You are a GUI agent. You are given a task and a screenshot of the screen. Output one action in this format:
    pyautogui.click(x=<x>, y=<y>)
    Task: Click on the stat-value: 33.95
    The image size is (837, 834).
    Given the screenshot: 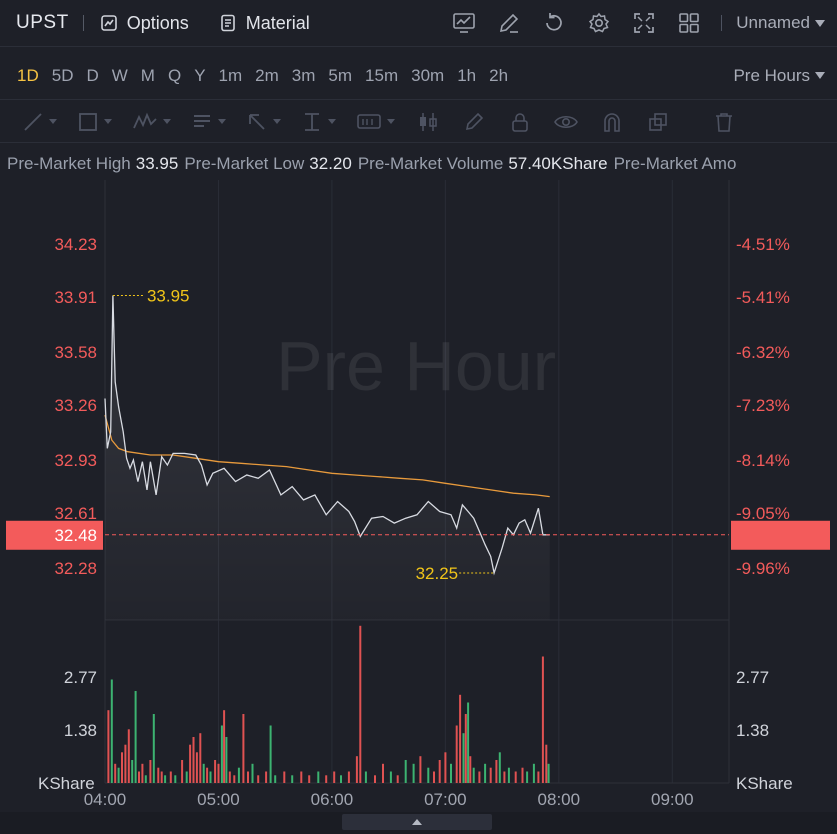 What is the action you would take?
    pyautogui.click(x=157, y=163)
    